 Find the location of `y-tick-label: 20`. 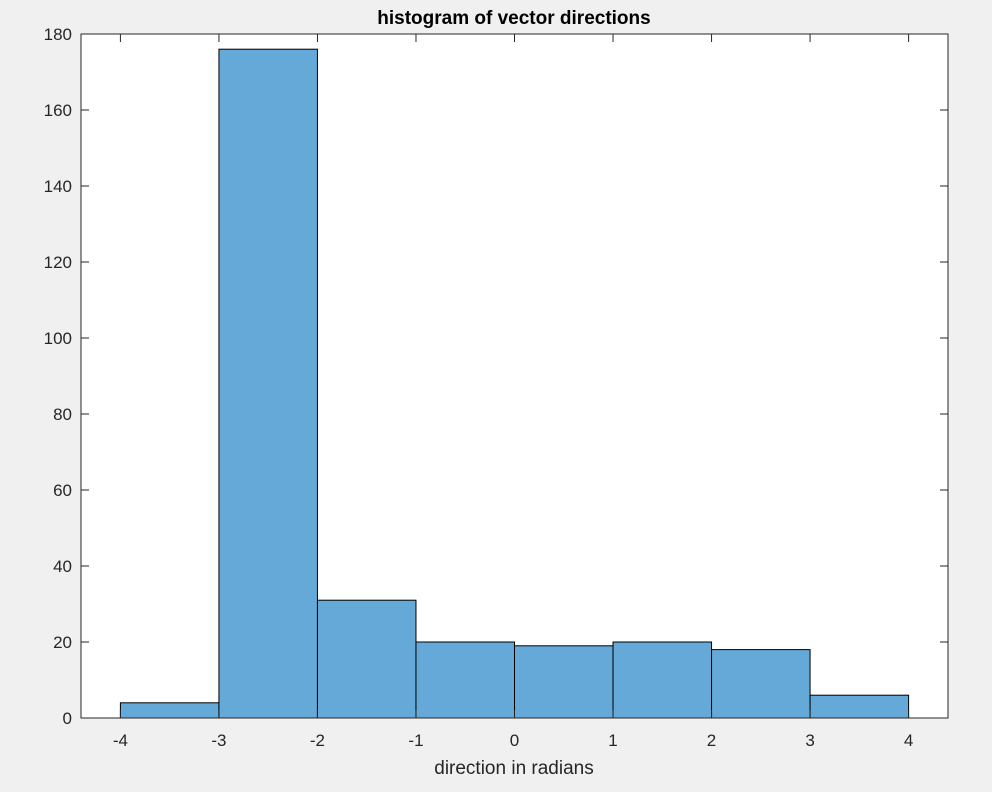

y-tick-label: 20 is located at coordinates (62, 642).